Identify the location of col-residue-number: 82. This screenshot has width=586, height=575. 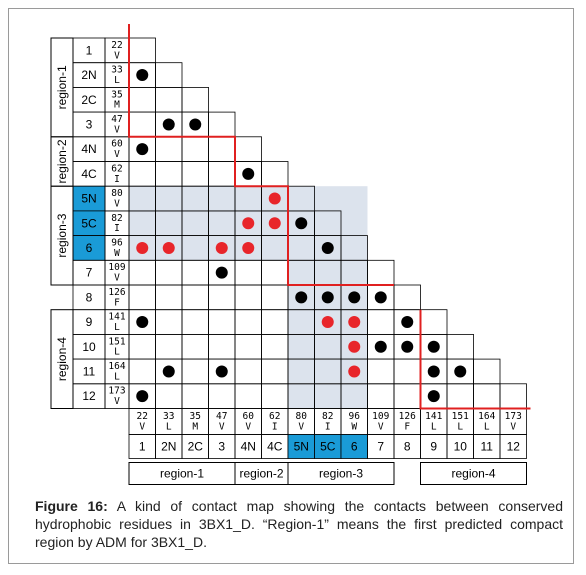
(327, 416).